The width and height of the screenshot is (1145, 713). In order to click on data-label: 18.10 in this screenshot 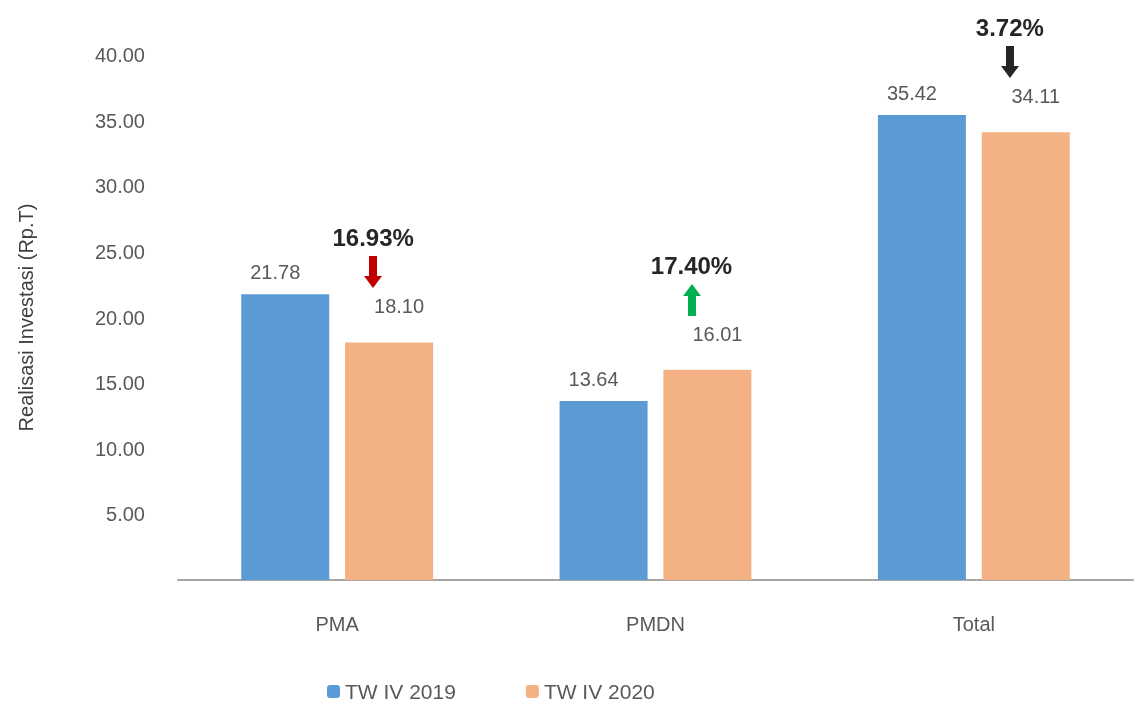, I will do `click(399, 306)`.